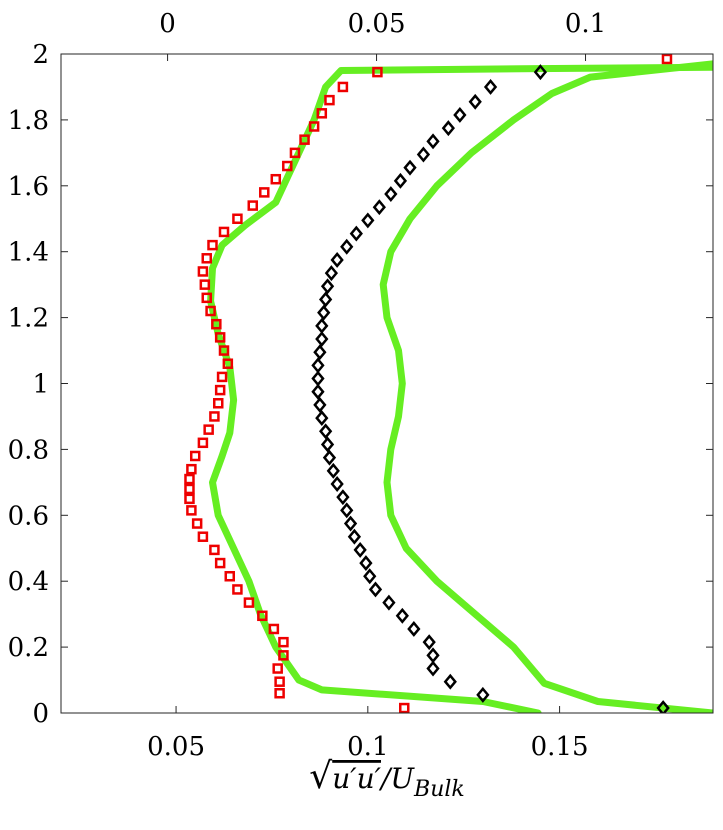 Image resolution: width=723 pixels, height=830 pixels. I want to click on top-x-tick-label: 0.05, so click(377, 24).